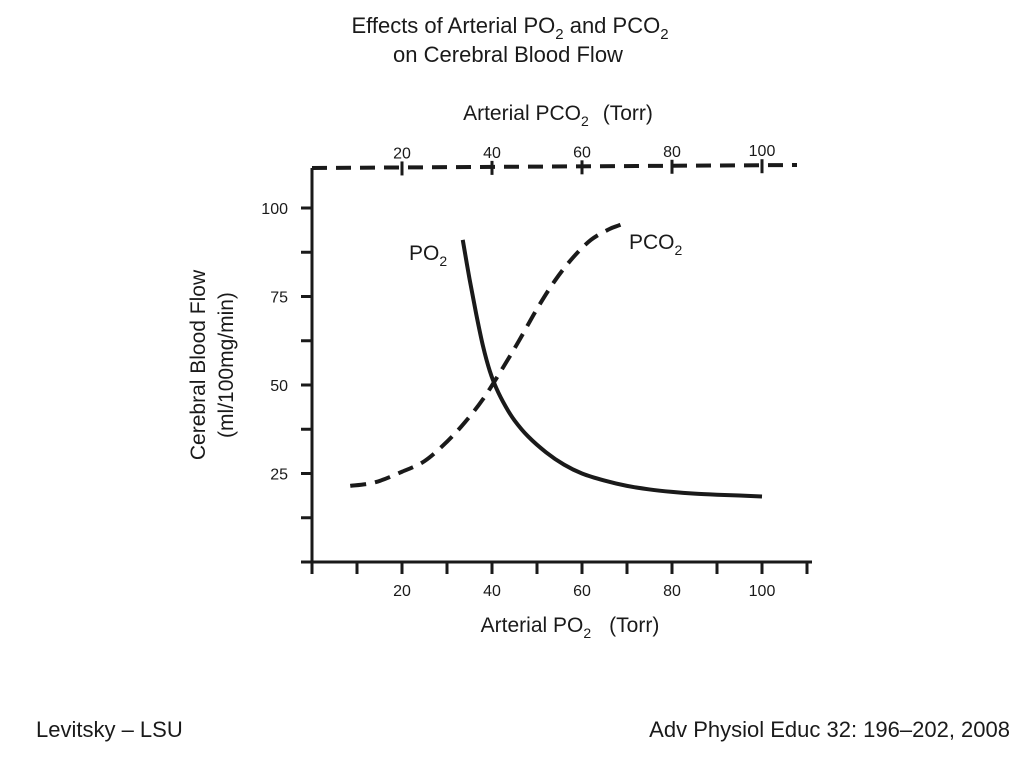  Describe the element at coordinates (402, 591) in the screenshot. I see `x-tick-label-bottom: 20` at that location.